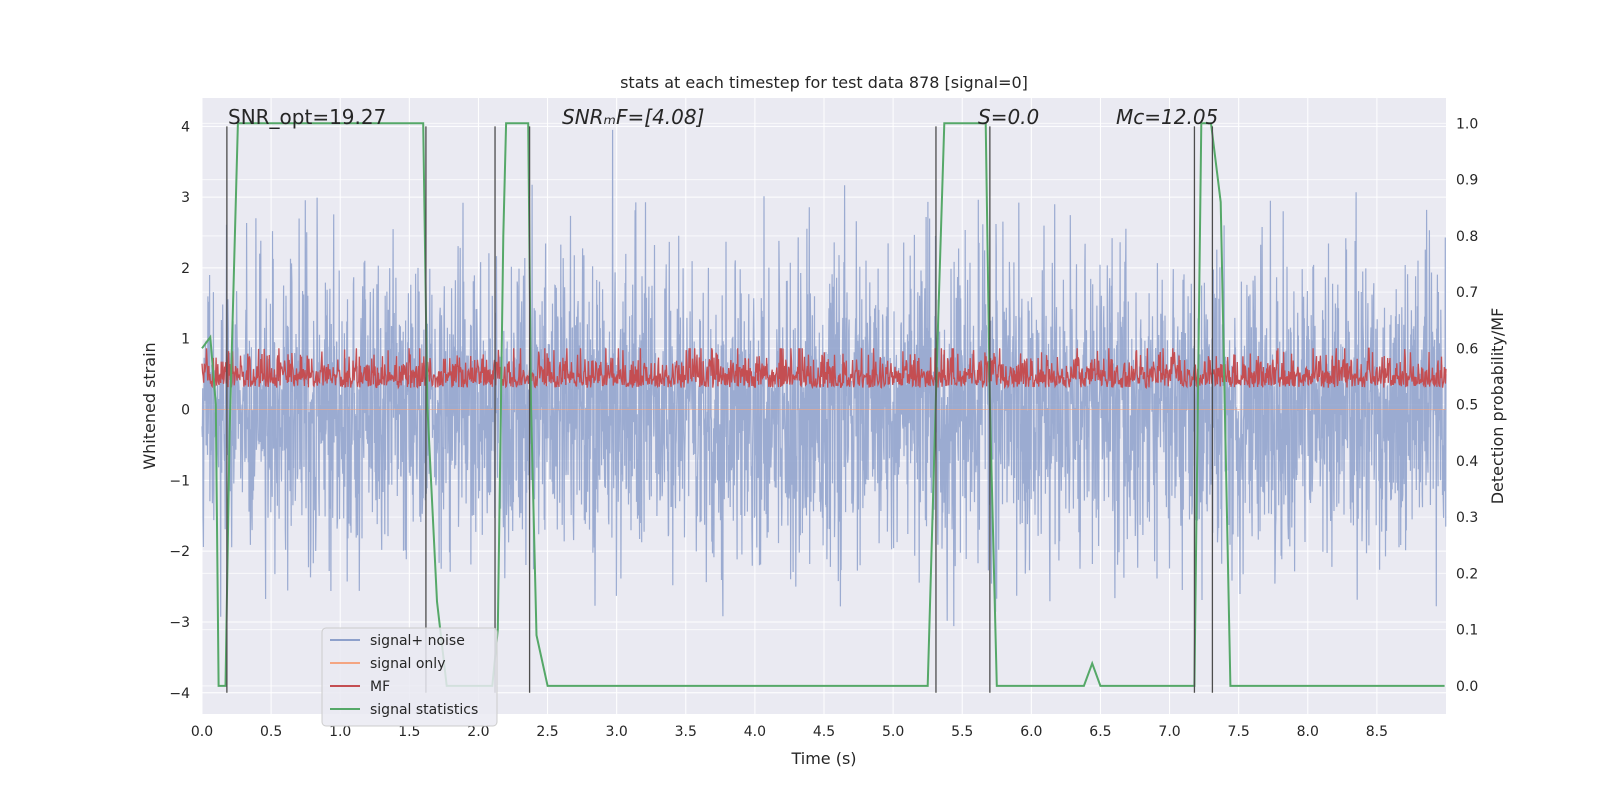 The image size is (1600, 800). What do you see at coordinates (424, 710) in the screenshot?
I see `legend-label-stats: signal statistics` at bounding box center [424, 710].